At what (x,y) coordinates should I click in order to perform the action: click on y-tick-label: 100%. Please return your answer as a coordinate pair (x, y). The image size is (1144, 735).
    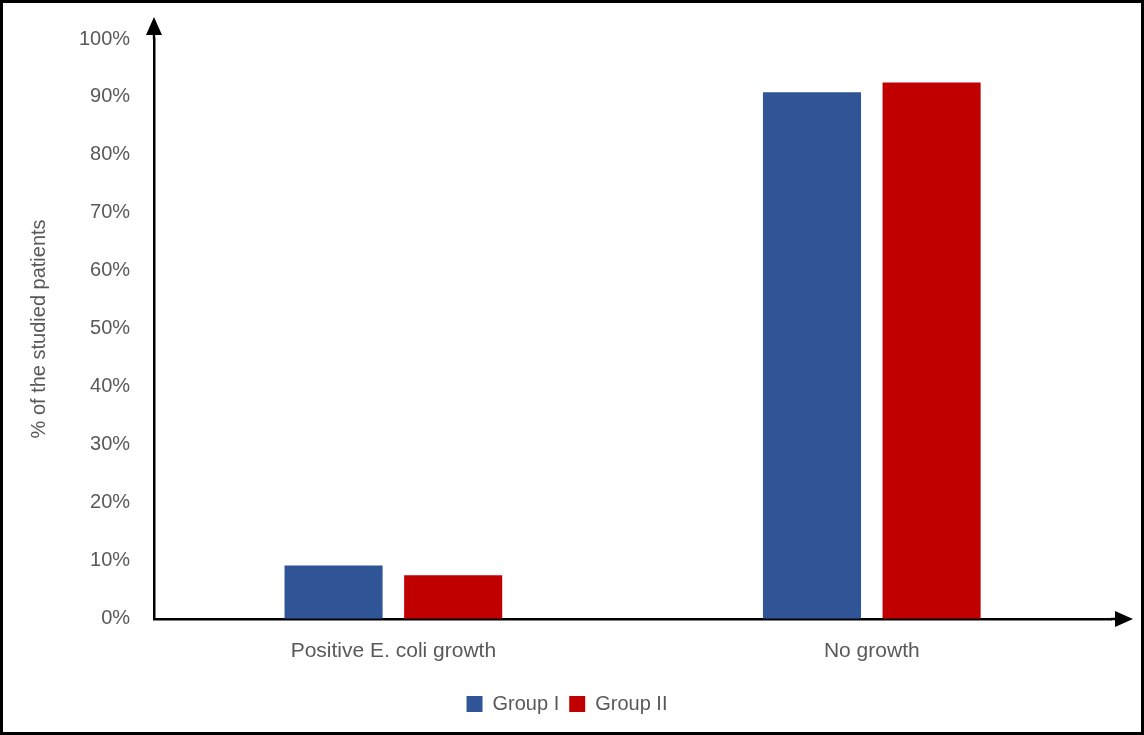
    Looking at the image, I should click on (105, 37).